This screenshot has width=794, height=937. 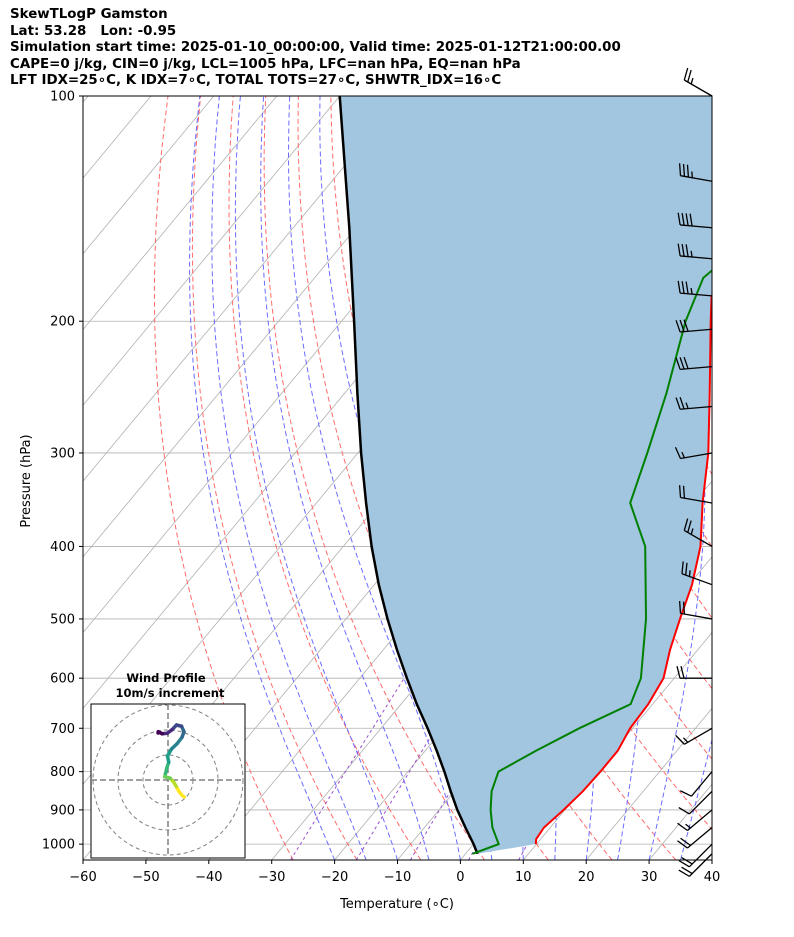 I want to click on x-tick-label: 10, so click(x=523, y=877).